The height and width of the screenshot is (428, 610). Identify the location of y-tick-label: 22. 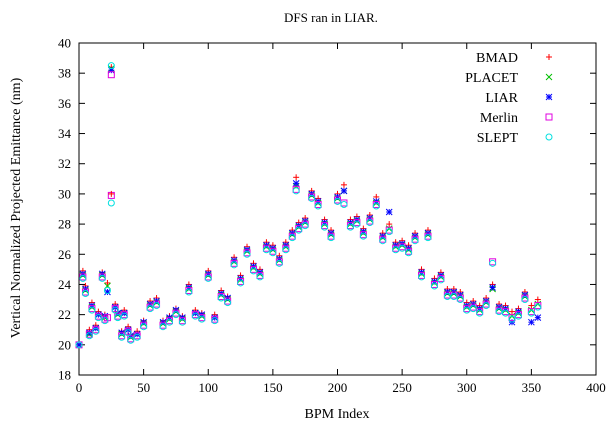
(64, 314).